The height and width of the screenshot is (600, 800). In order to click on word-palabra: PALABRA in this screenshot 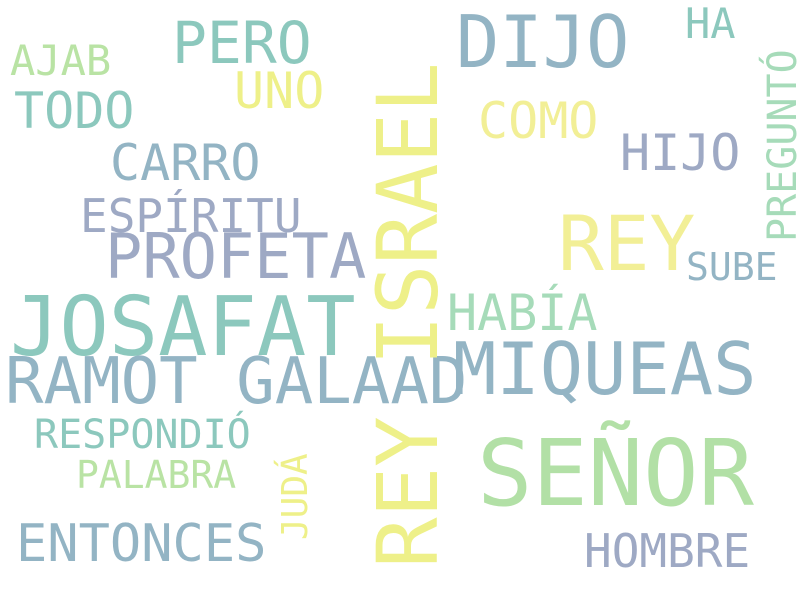, I will do `click(156, 475)`.